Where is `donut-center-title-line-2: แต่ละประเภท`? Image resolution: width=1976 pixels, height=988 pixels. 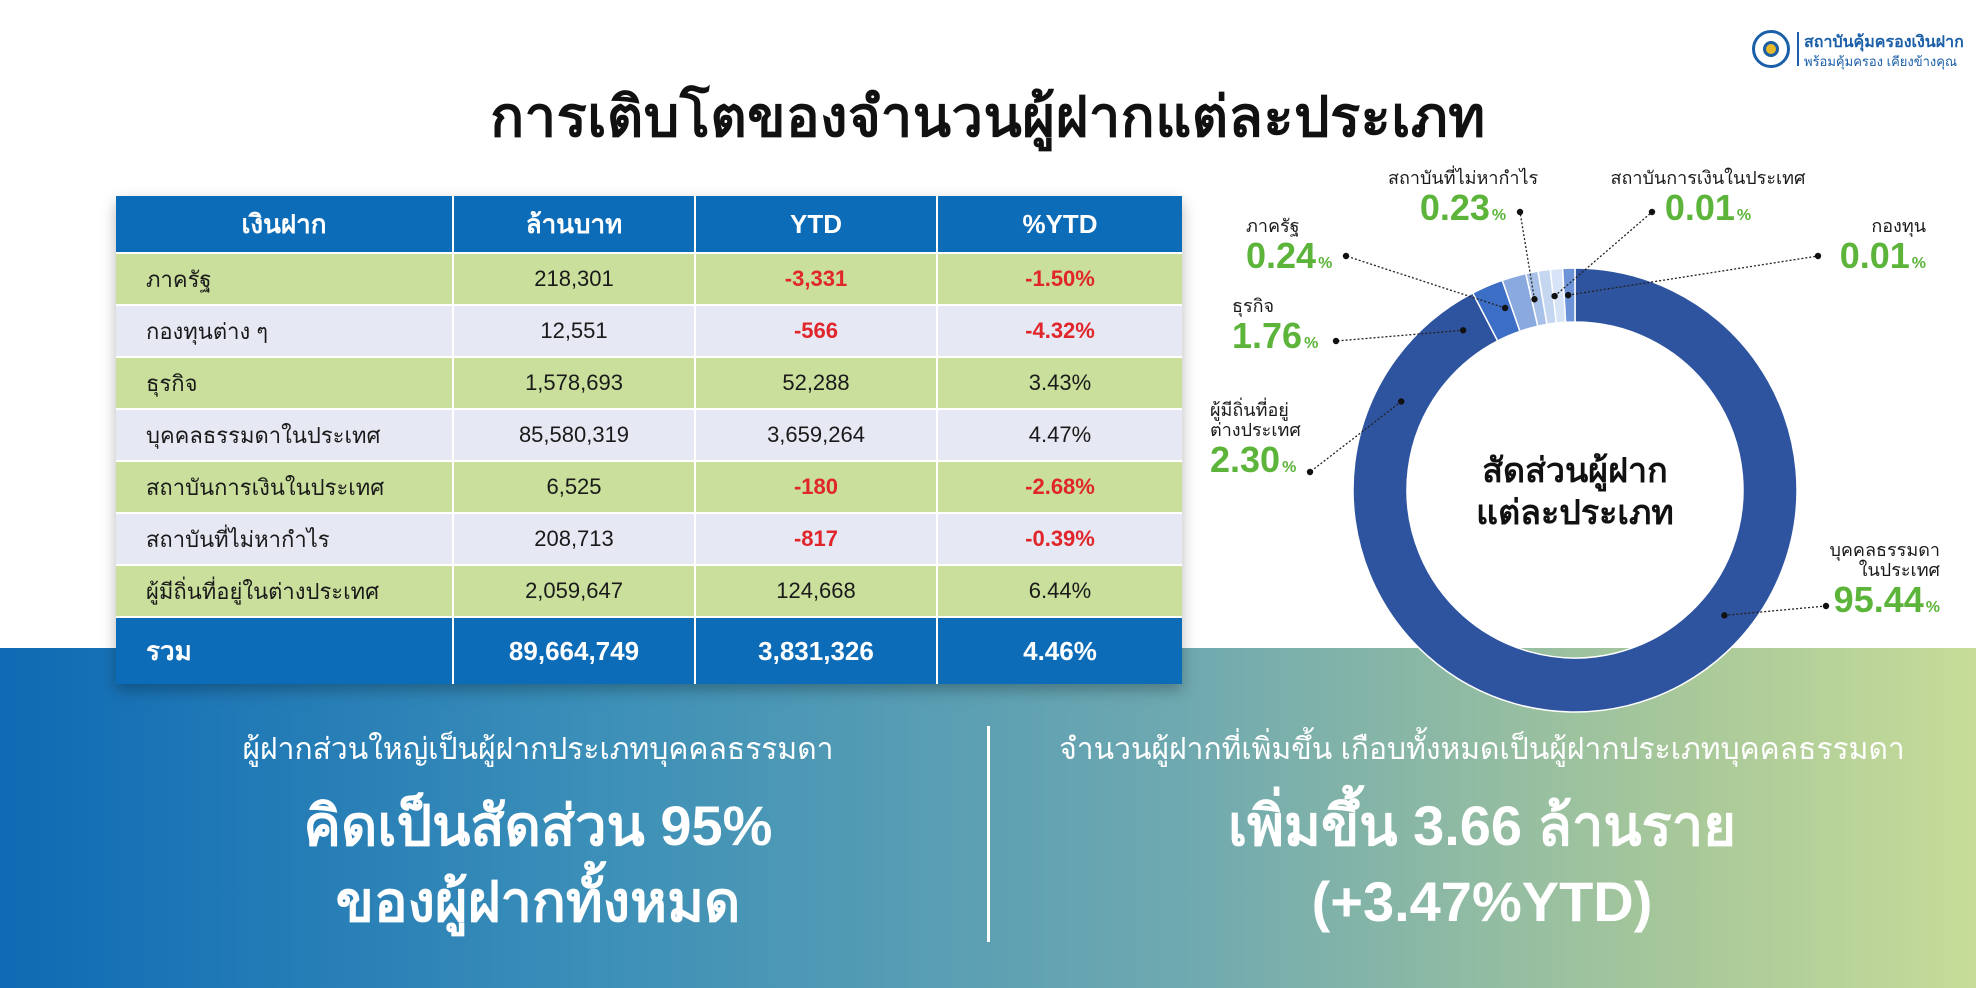 donut-center-title-line-2: แต่ละประเภท is located at coordinates (1575, 513).